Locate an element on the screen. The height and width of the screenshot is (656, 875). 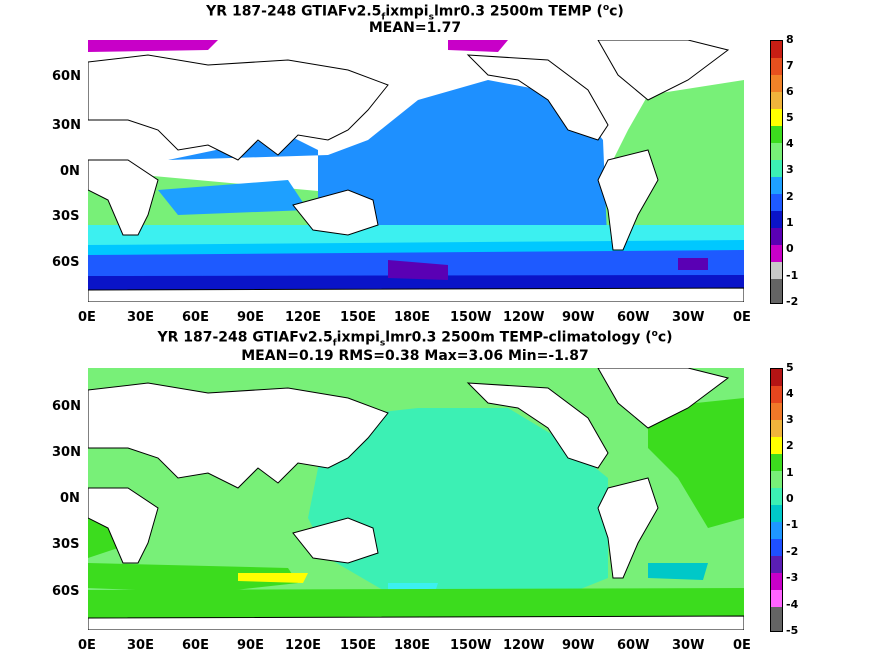
lat-label-60s: 60S is located at coordinates (66, 262).